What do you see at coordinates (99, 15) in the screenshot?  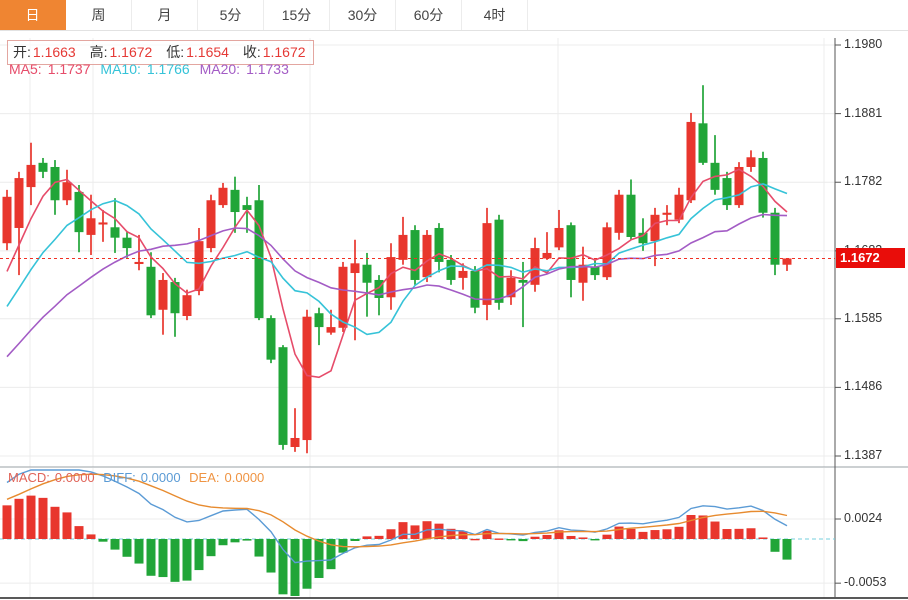 I see `tab-周: 周` at bounding box center [99, 15].